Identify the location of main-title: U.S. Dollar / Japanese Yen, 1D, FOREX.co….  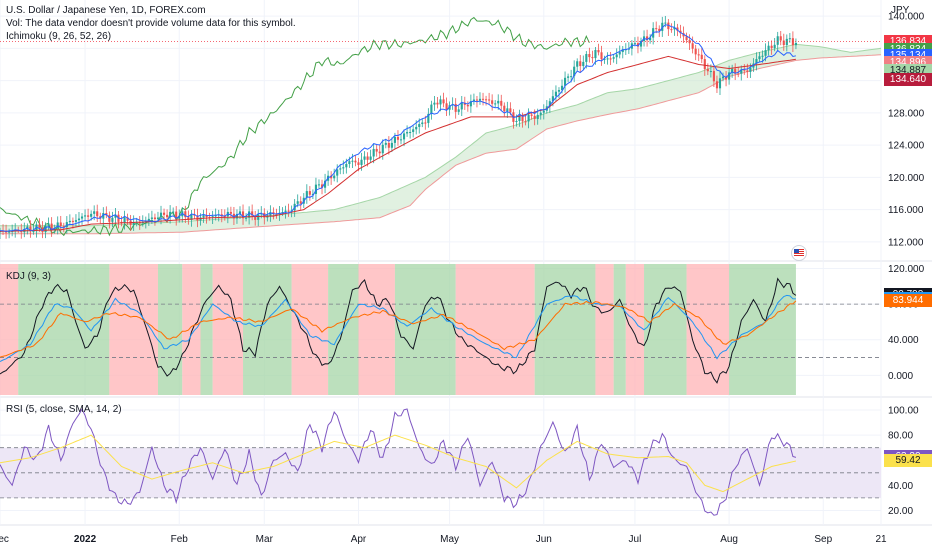
(106, 10).